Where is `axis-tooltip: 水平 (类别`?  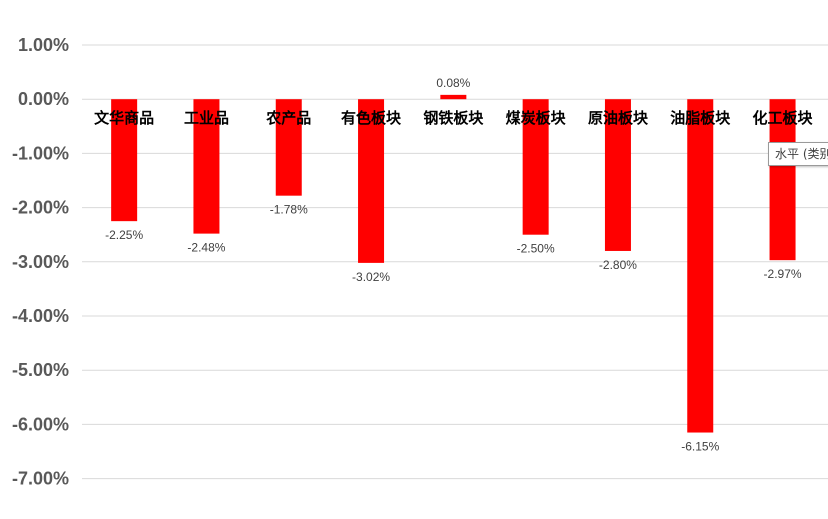 axis-tooltip: 水平 (类别 is located at coordinates (798, 154).